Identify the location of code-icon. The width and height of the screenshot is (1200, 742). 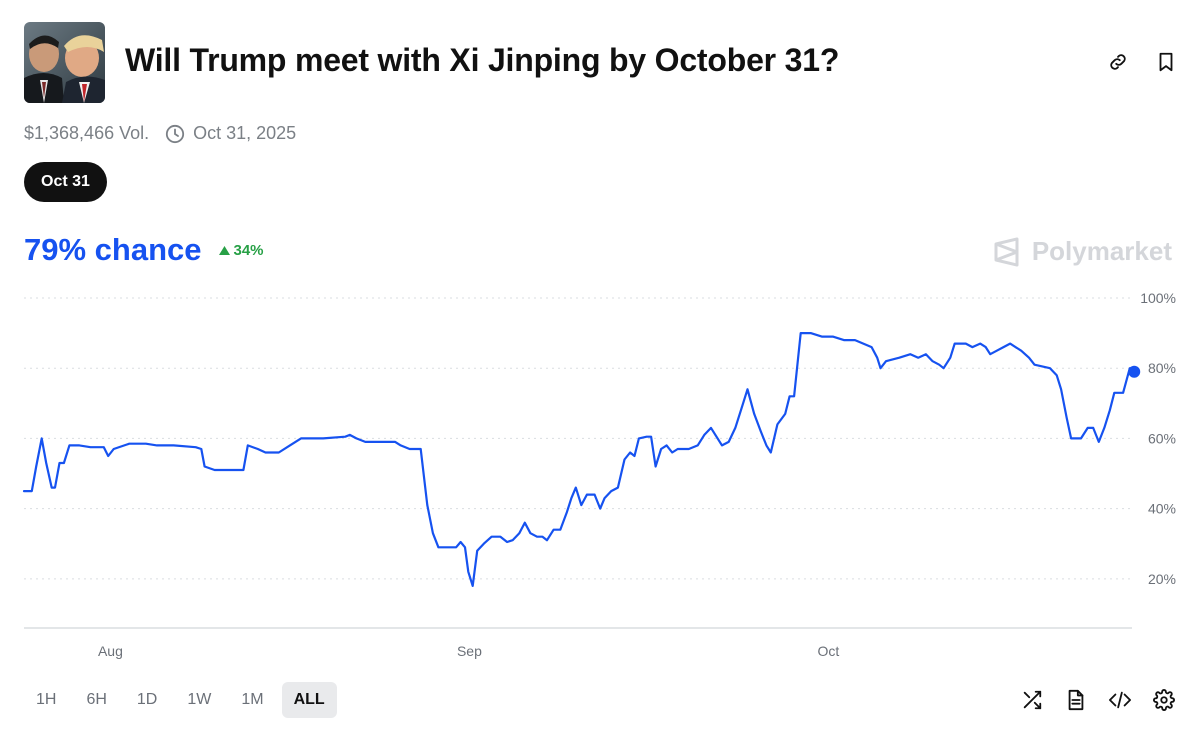
(1119, 700).